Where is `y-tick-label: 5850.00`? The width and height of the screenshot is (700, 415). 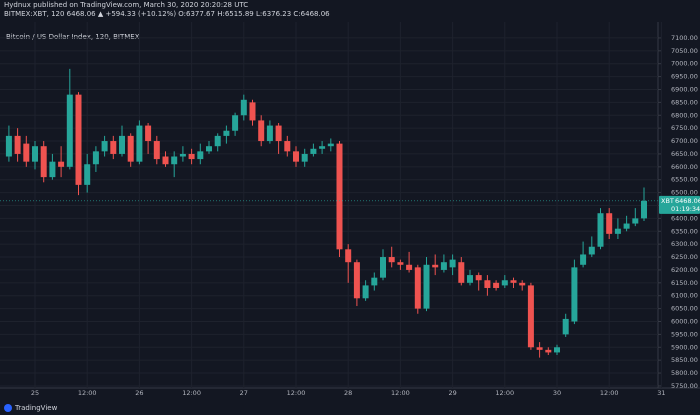
y-tick-label: 5850.00 is located at coordinates (684, 360).